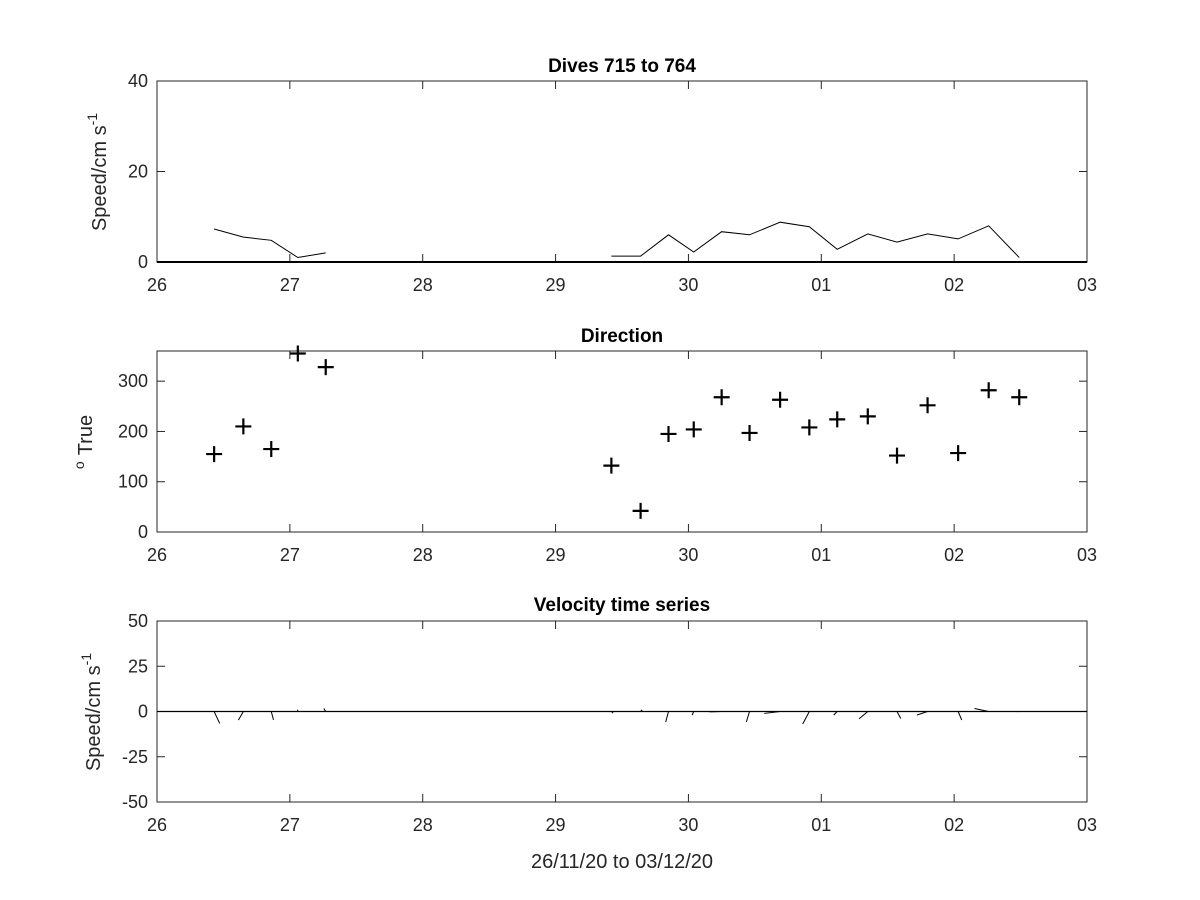 This screenshot has width=1200, height=900. Describe the element at coordinates (133, 431) in the screenshot. I see `direction-y-tick-label: 200` at that location.